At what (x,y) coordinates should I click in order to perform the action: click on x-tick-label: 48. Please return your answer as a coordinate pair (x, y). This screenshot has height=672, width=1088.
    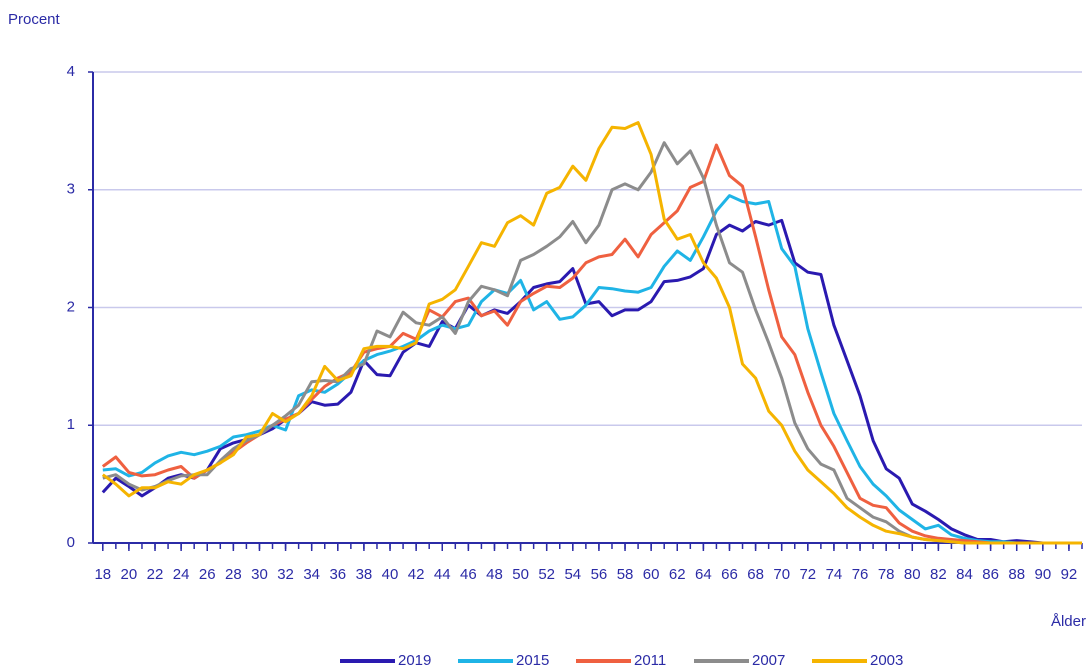
    Looking at the image, I should click on (494, 574).